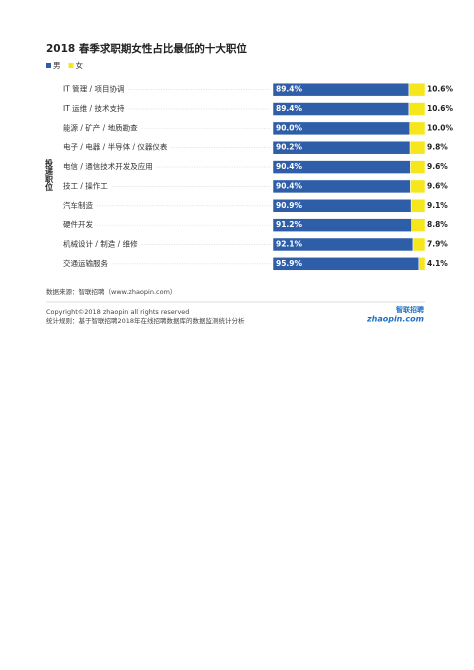 The image size is (474, 670). Describe the element at coordinates (100, 243) in the screenshot. I see `category-label: 机械设计 / 制造 / 维修` at that location.